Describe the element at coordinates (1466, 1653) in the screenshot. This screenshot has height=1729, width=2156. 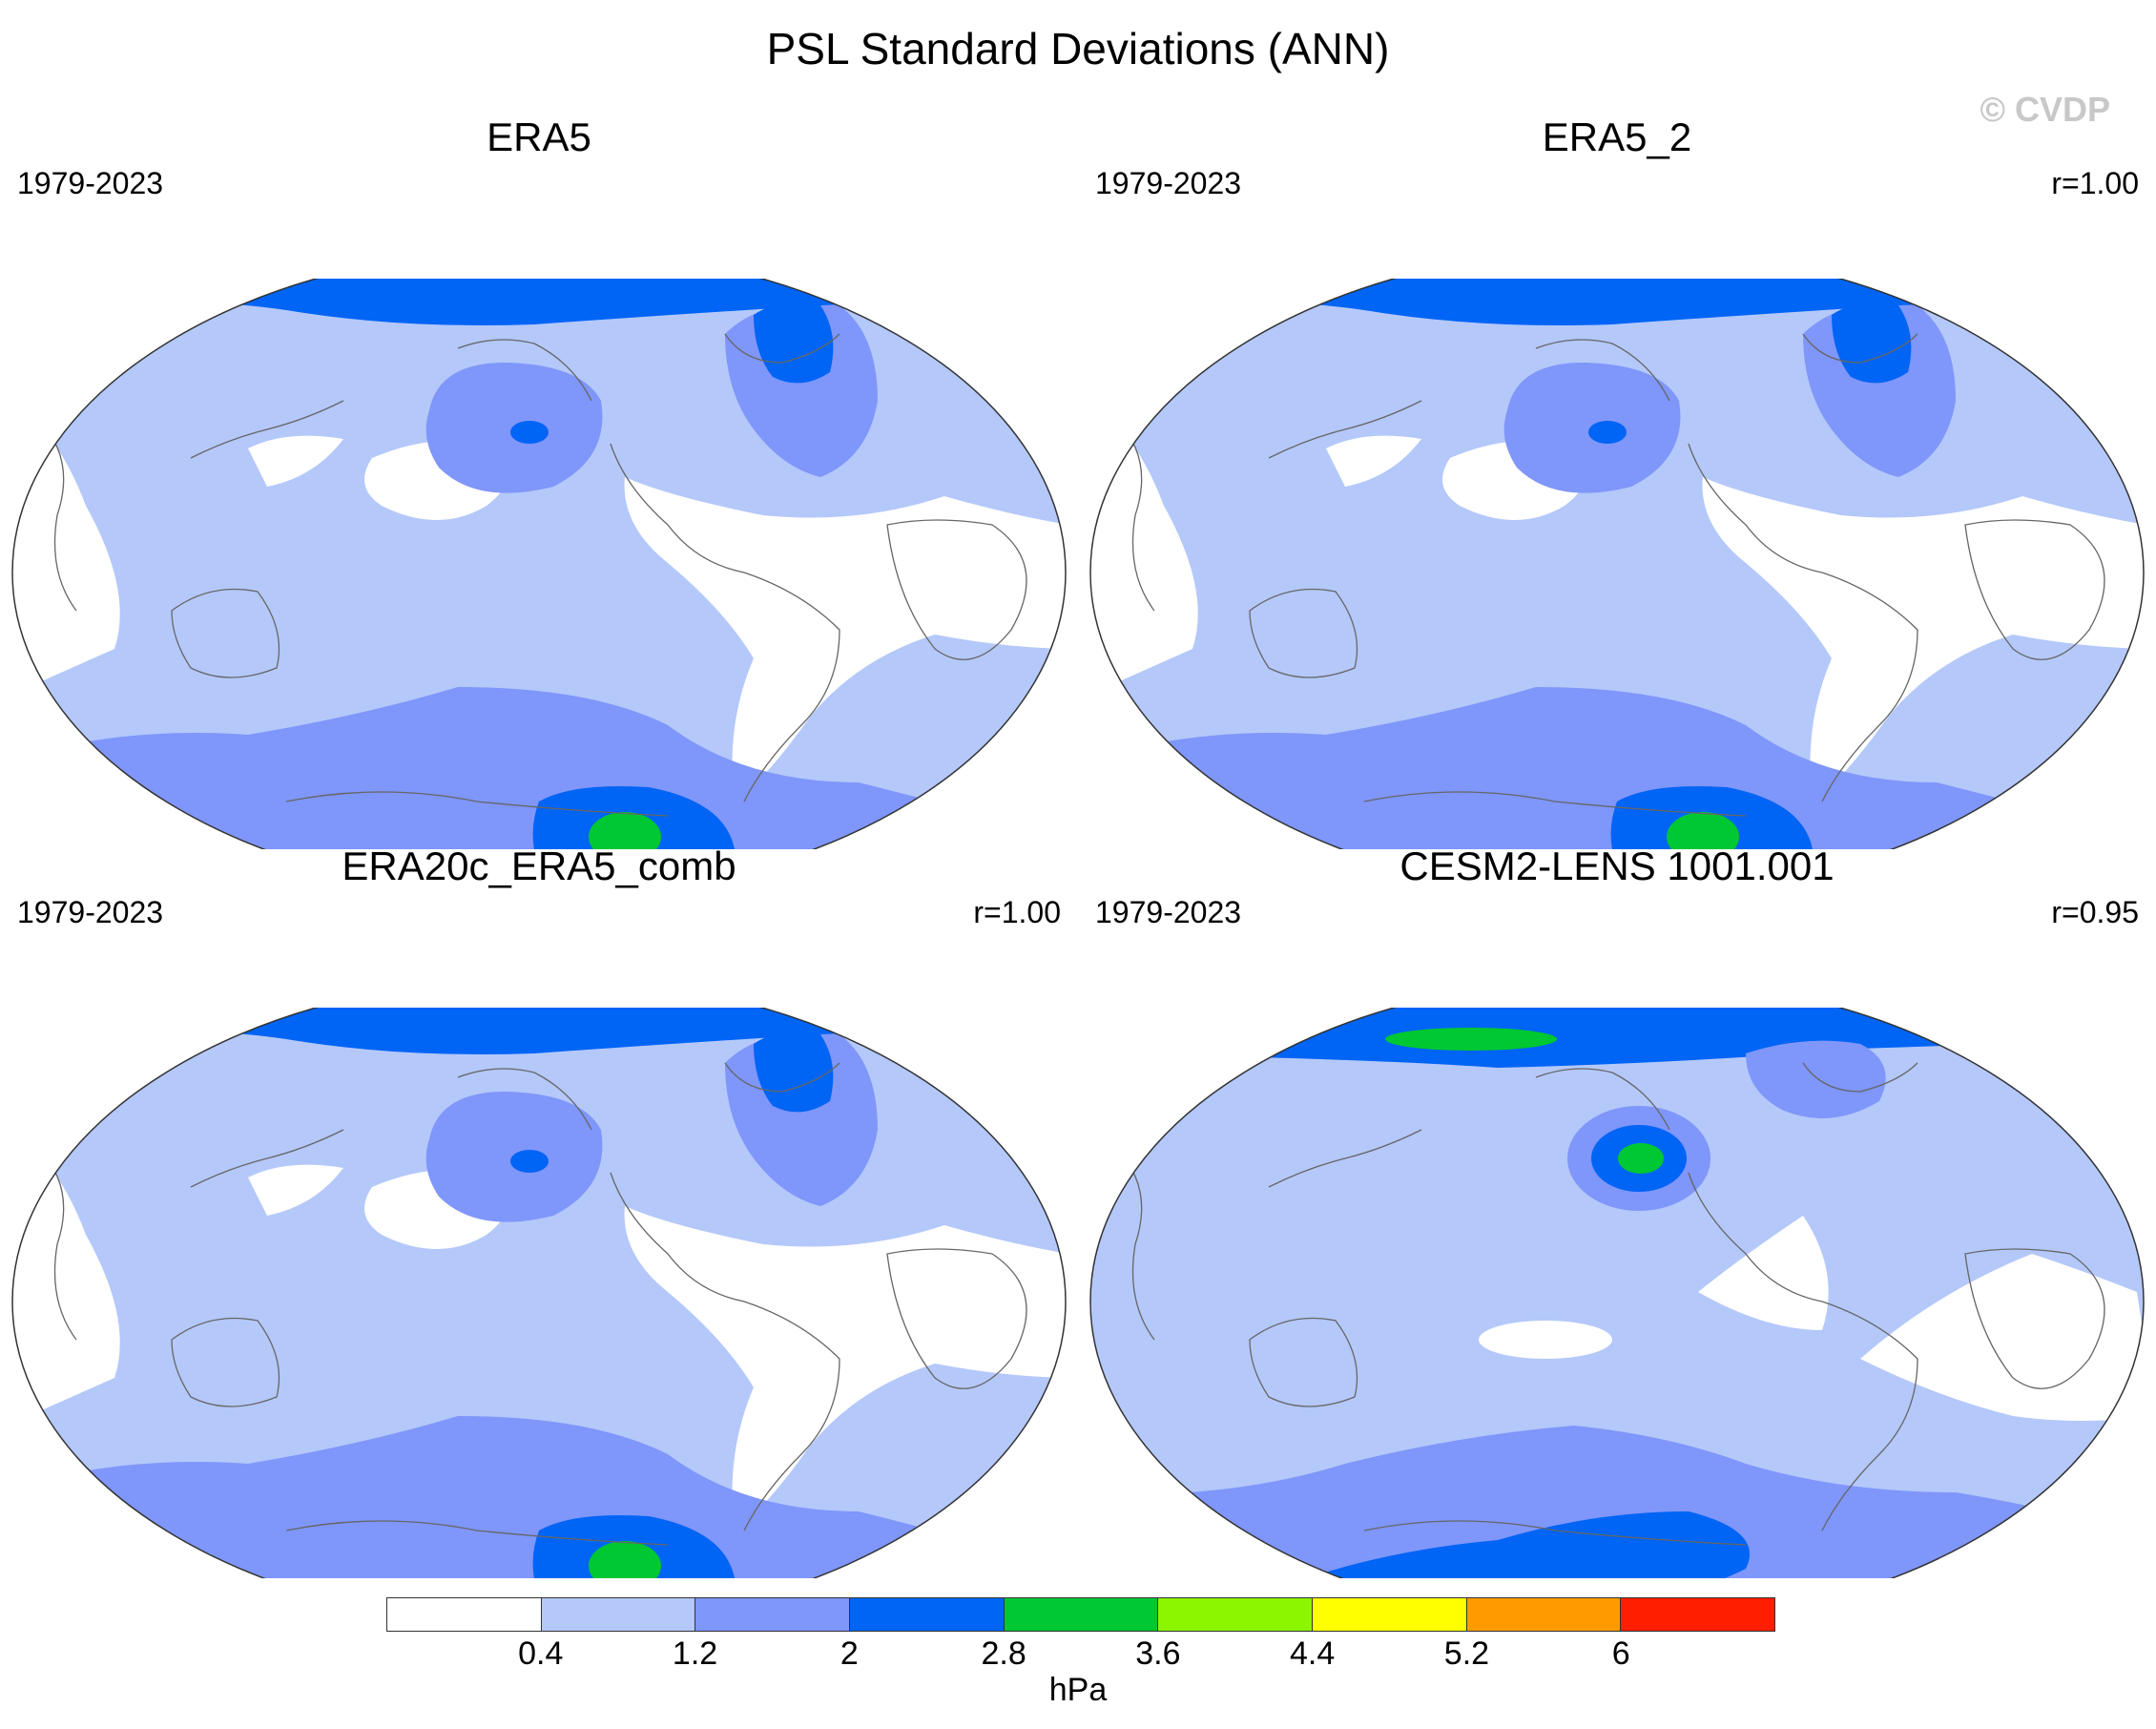
I see `colorbar-tick-label: 5.2` at that location.